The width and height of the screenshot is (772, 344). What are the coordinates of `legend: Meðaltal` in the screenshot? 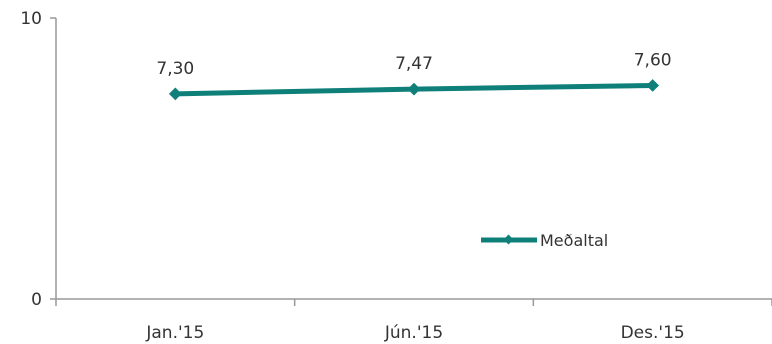 It's located at (544, 240).